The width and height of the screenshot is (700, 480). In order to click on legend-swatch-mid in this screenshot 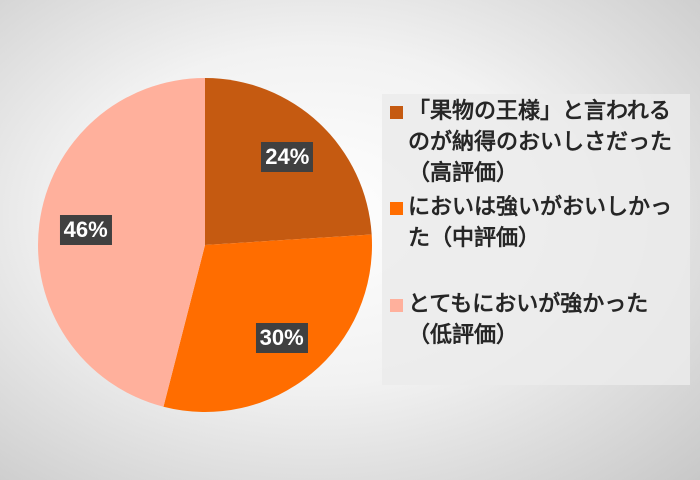, I will do `click(396, 208)`.